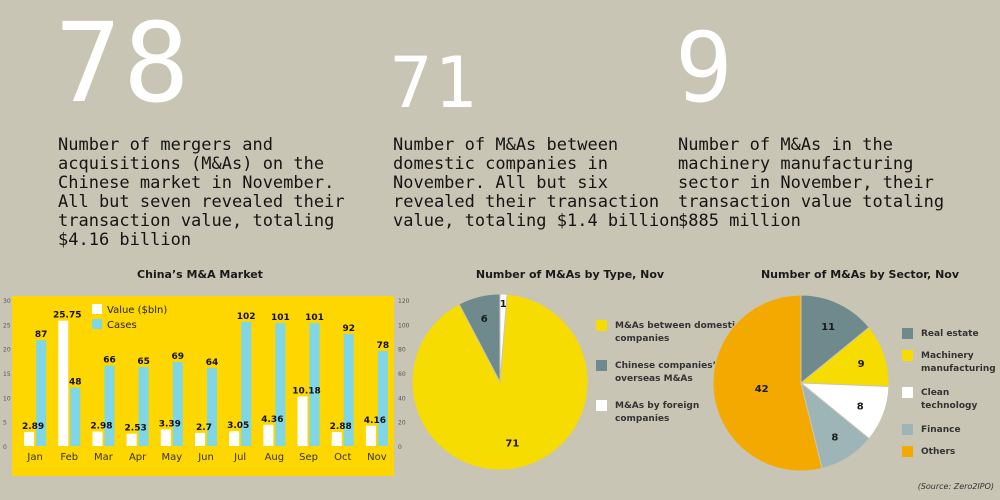 This screenshot has height=500, width=1000. Describe the element at coordinates (308, 457) in the screenshot. I see `category-label: Sep` at that location.